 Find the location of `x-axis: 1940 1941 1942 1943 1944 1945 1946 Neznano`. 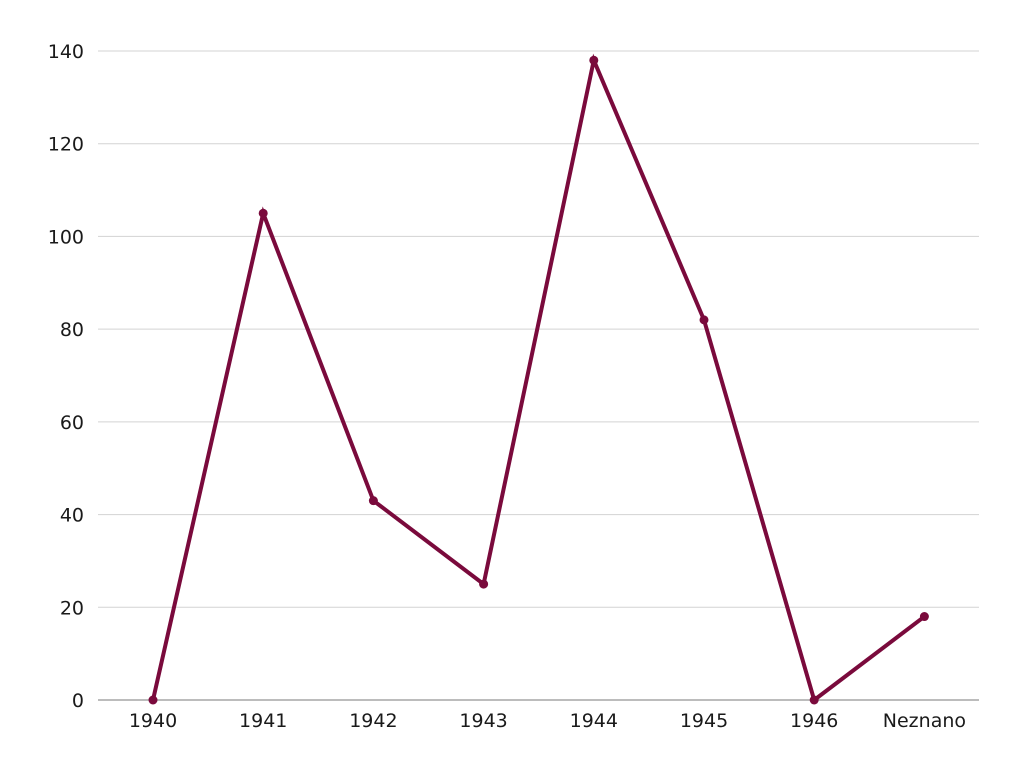

x-axis: 1940 1941 1942 1943 1944 1945 1946 Neznano is located at coordinates (547, 721).